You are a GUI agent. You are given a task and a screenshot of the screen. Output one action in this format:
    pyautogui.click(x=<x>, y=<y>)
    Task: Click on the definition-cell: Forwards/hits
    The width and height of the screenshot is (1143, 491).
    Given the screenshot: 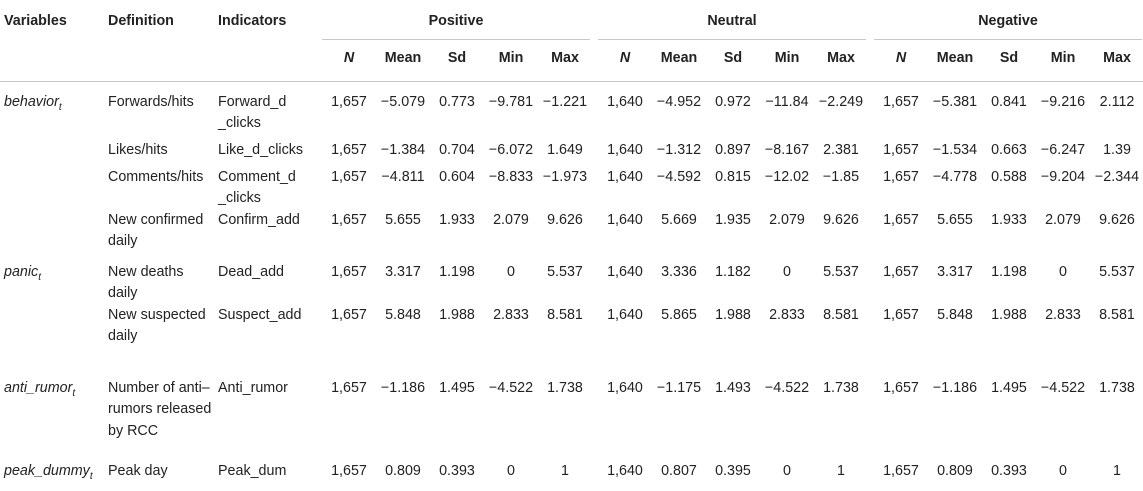 What is the action you would take?
    pyautogui.click(x=151, y=102)
    